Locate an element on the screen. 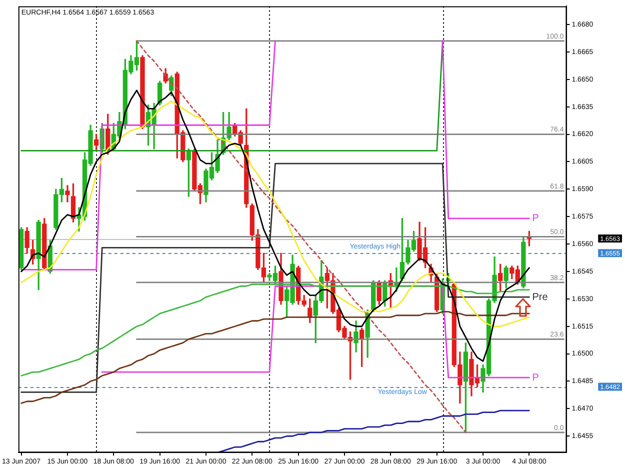 The height and width of the screenshot is (469, 625). series-label: Pre is located at coordinates (540, 297).